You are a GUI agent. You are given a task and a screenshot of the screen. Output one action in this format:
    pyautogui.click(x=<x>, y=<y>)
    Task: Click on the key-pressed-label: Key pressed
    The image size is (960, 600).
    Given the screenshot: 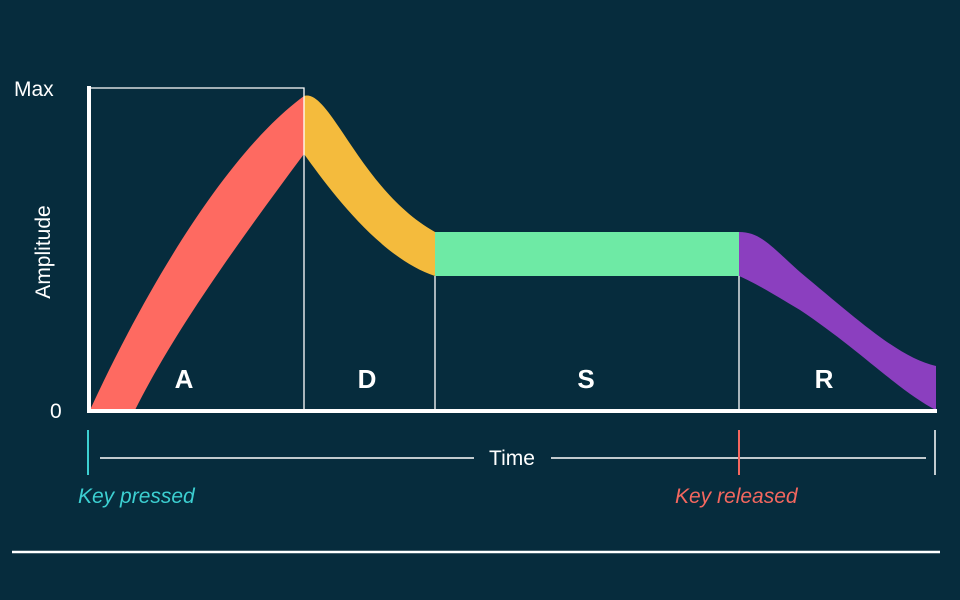 What is the action you would take?
    pyautogui.click(x=137, y=496)
    